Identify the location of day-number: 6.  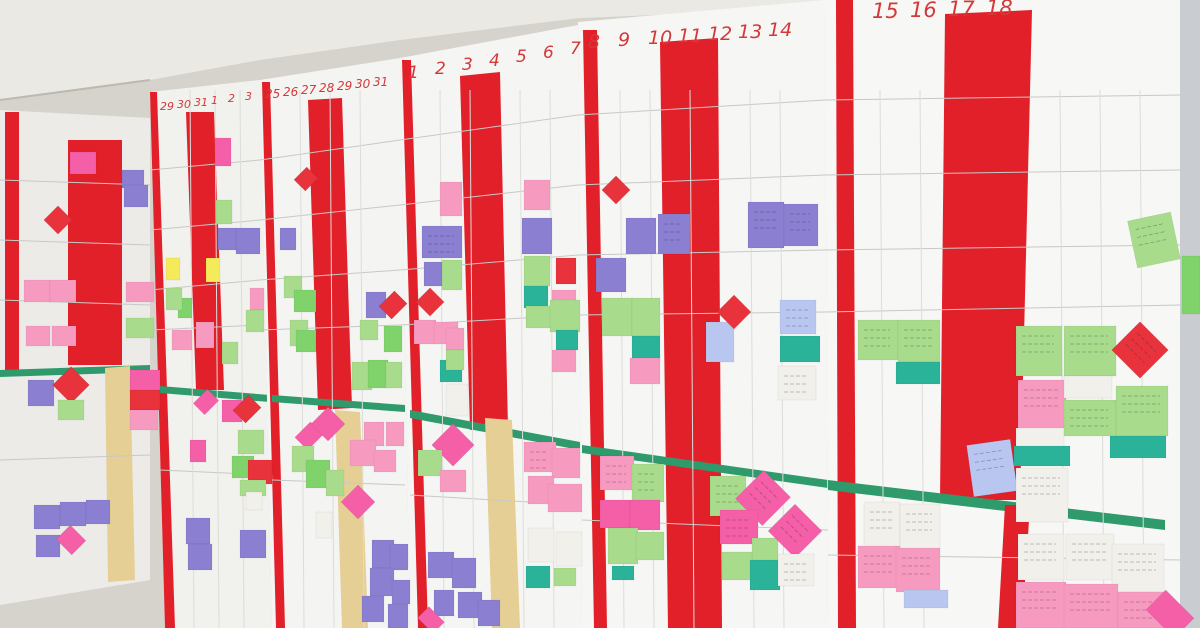
(548, 53).